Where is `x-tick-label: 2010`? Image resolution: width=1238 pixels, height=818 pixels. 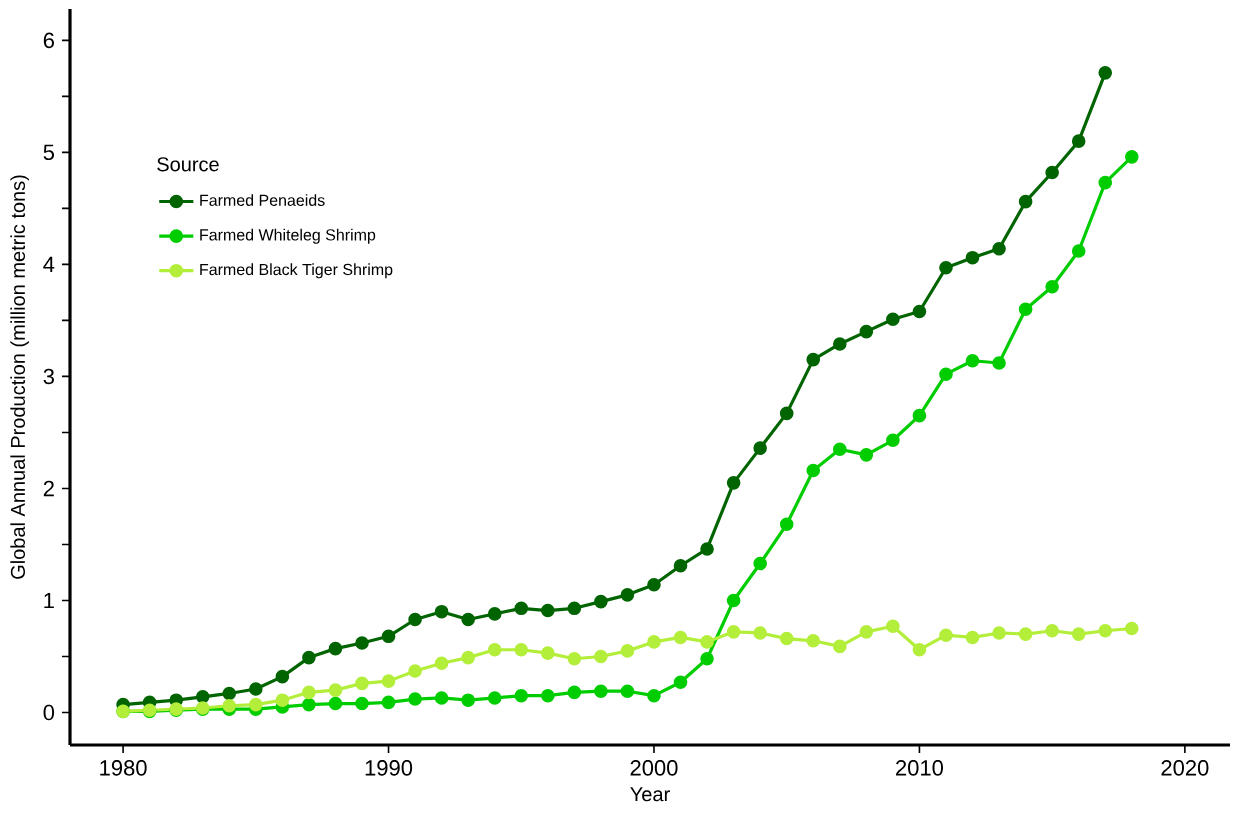
x-tick-label: 2010 is located at coordinates (919, 768).